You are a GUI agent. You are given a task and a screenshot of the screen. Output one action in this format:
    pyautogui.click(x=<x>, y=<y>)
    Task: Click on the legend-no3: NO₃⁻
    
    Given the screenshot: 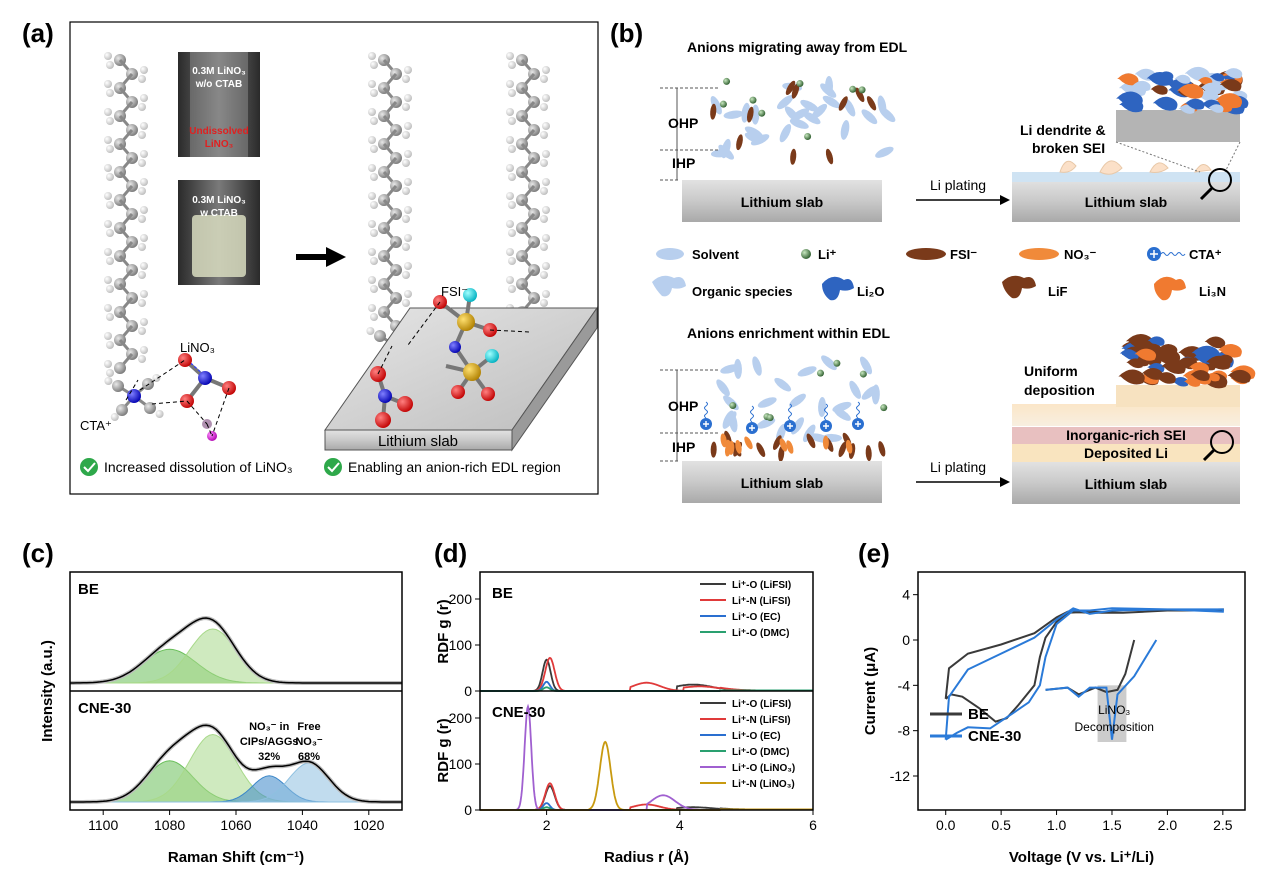 What is the action you would take?
    pyautogui.click(x=1080, y=254)
    